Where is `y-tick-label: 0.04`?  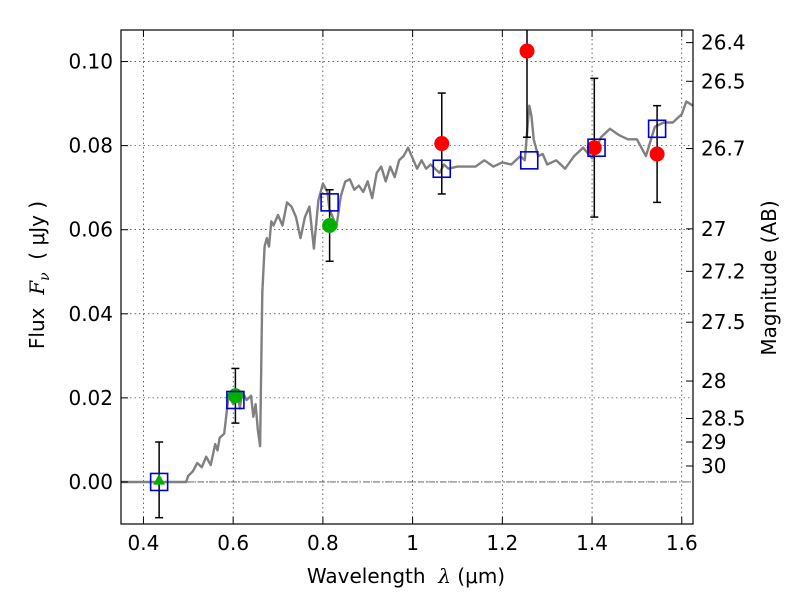 y-tick-label: 0.04 is located at coordinates (90, 314).